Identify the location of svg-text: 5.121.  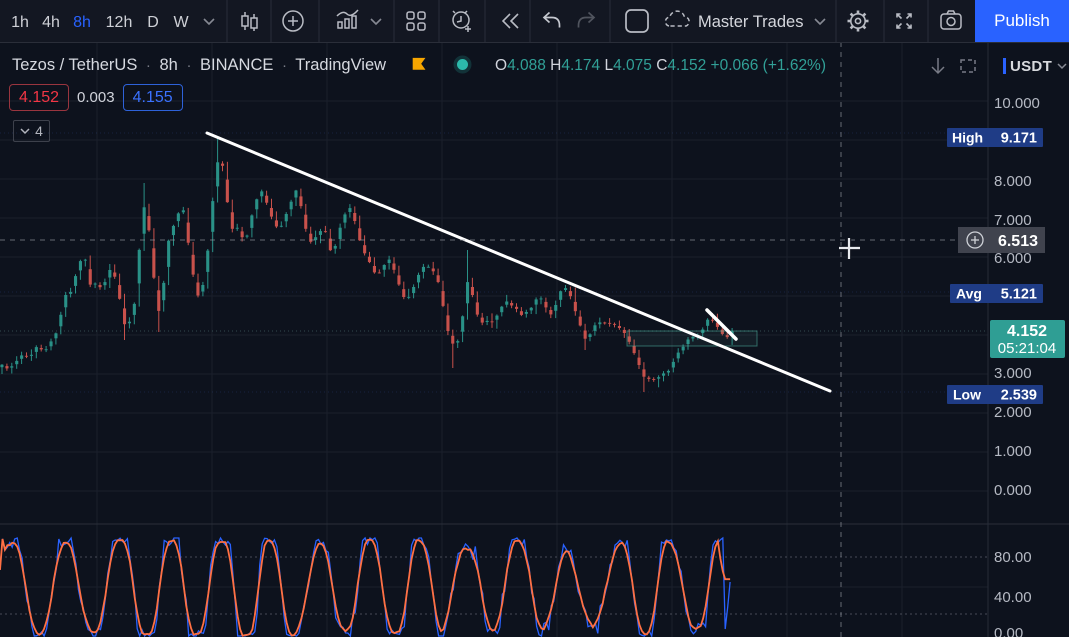
(1019, 295).